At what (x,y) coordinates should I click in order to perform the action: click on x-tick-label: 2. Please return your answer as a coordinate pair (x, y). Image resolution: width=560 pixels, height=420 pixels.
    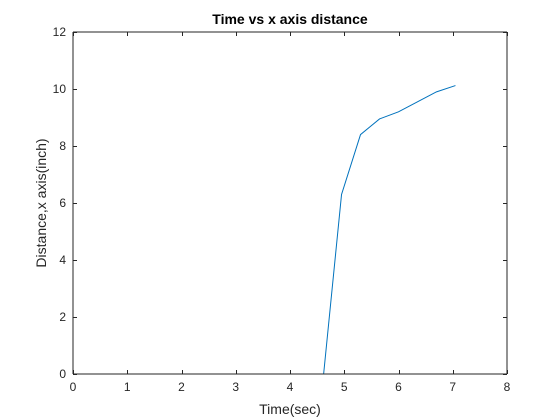
    Looking at the image, I should click on (181, 387).